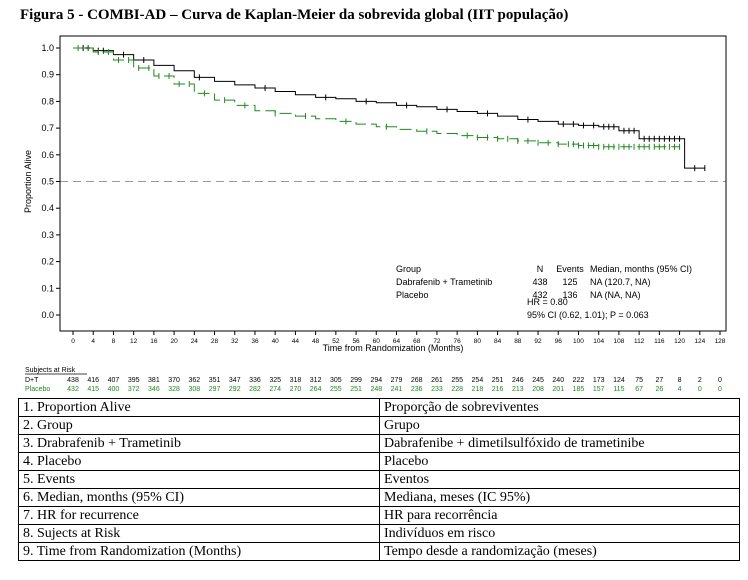 The height and width of the screenshot is (580, 748). I want to click on x-tick-label: 56, so click(356, 341).